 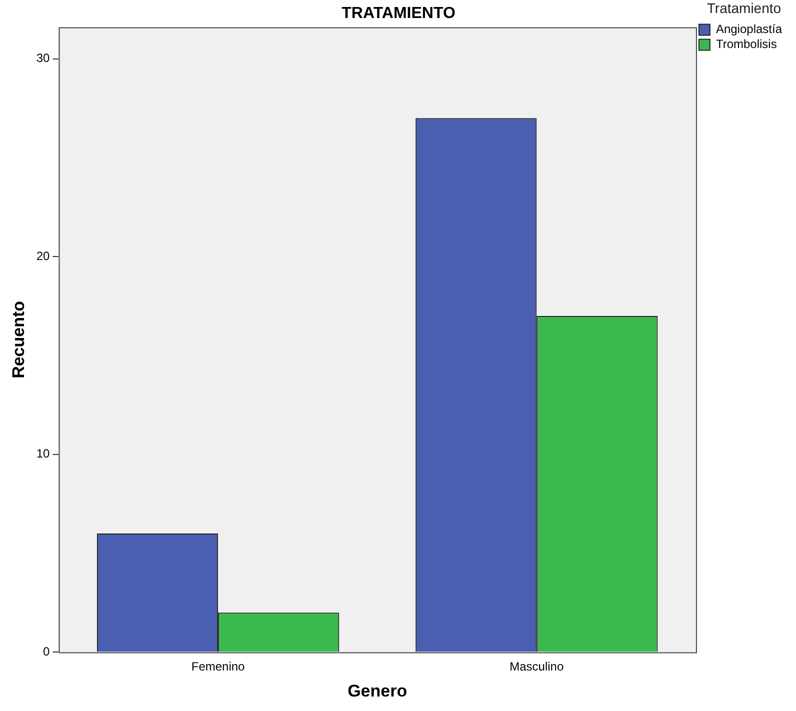 What do you see at coordinates (43, 453) in the screenshot?
I see `y-tick-label: 10` at bounding box center [43, 453].